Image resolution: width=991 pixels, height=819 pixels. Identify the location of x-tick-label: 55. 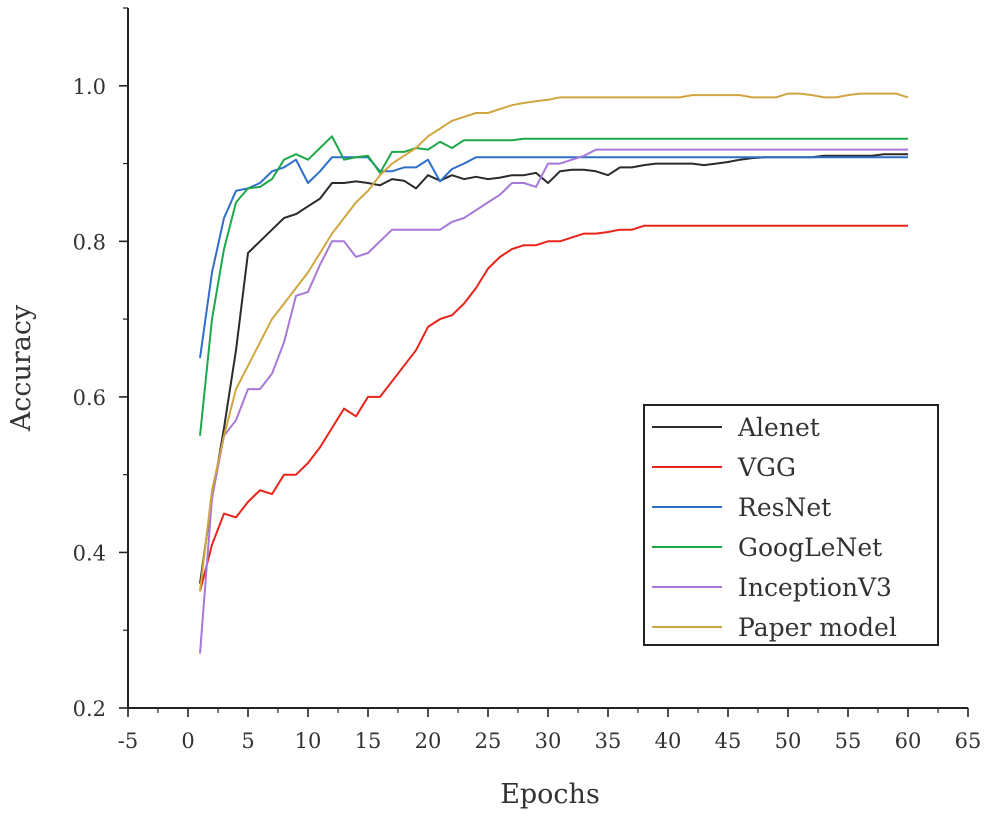
(848, 741).